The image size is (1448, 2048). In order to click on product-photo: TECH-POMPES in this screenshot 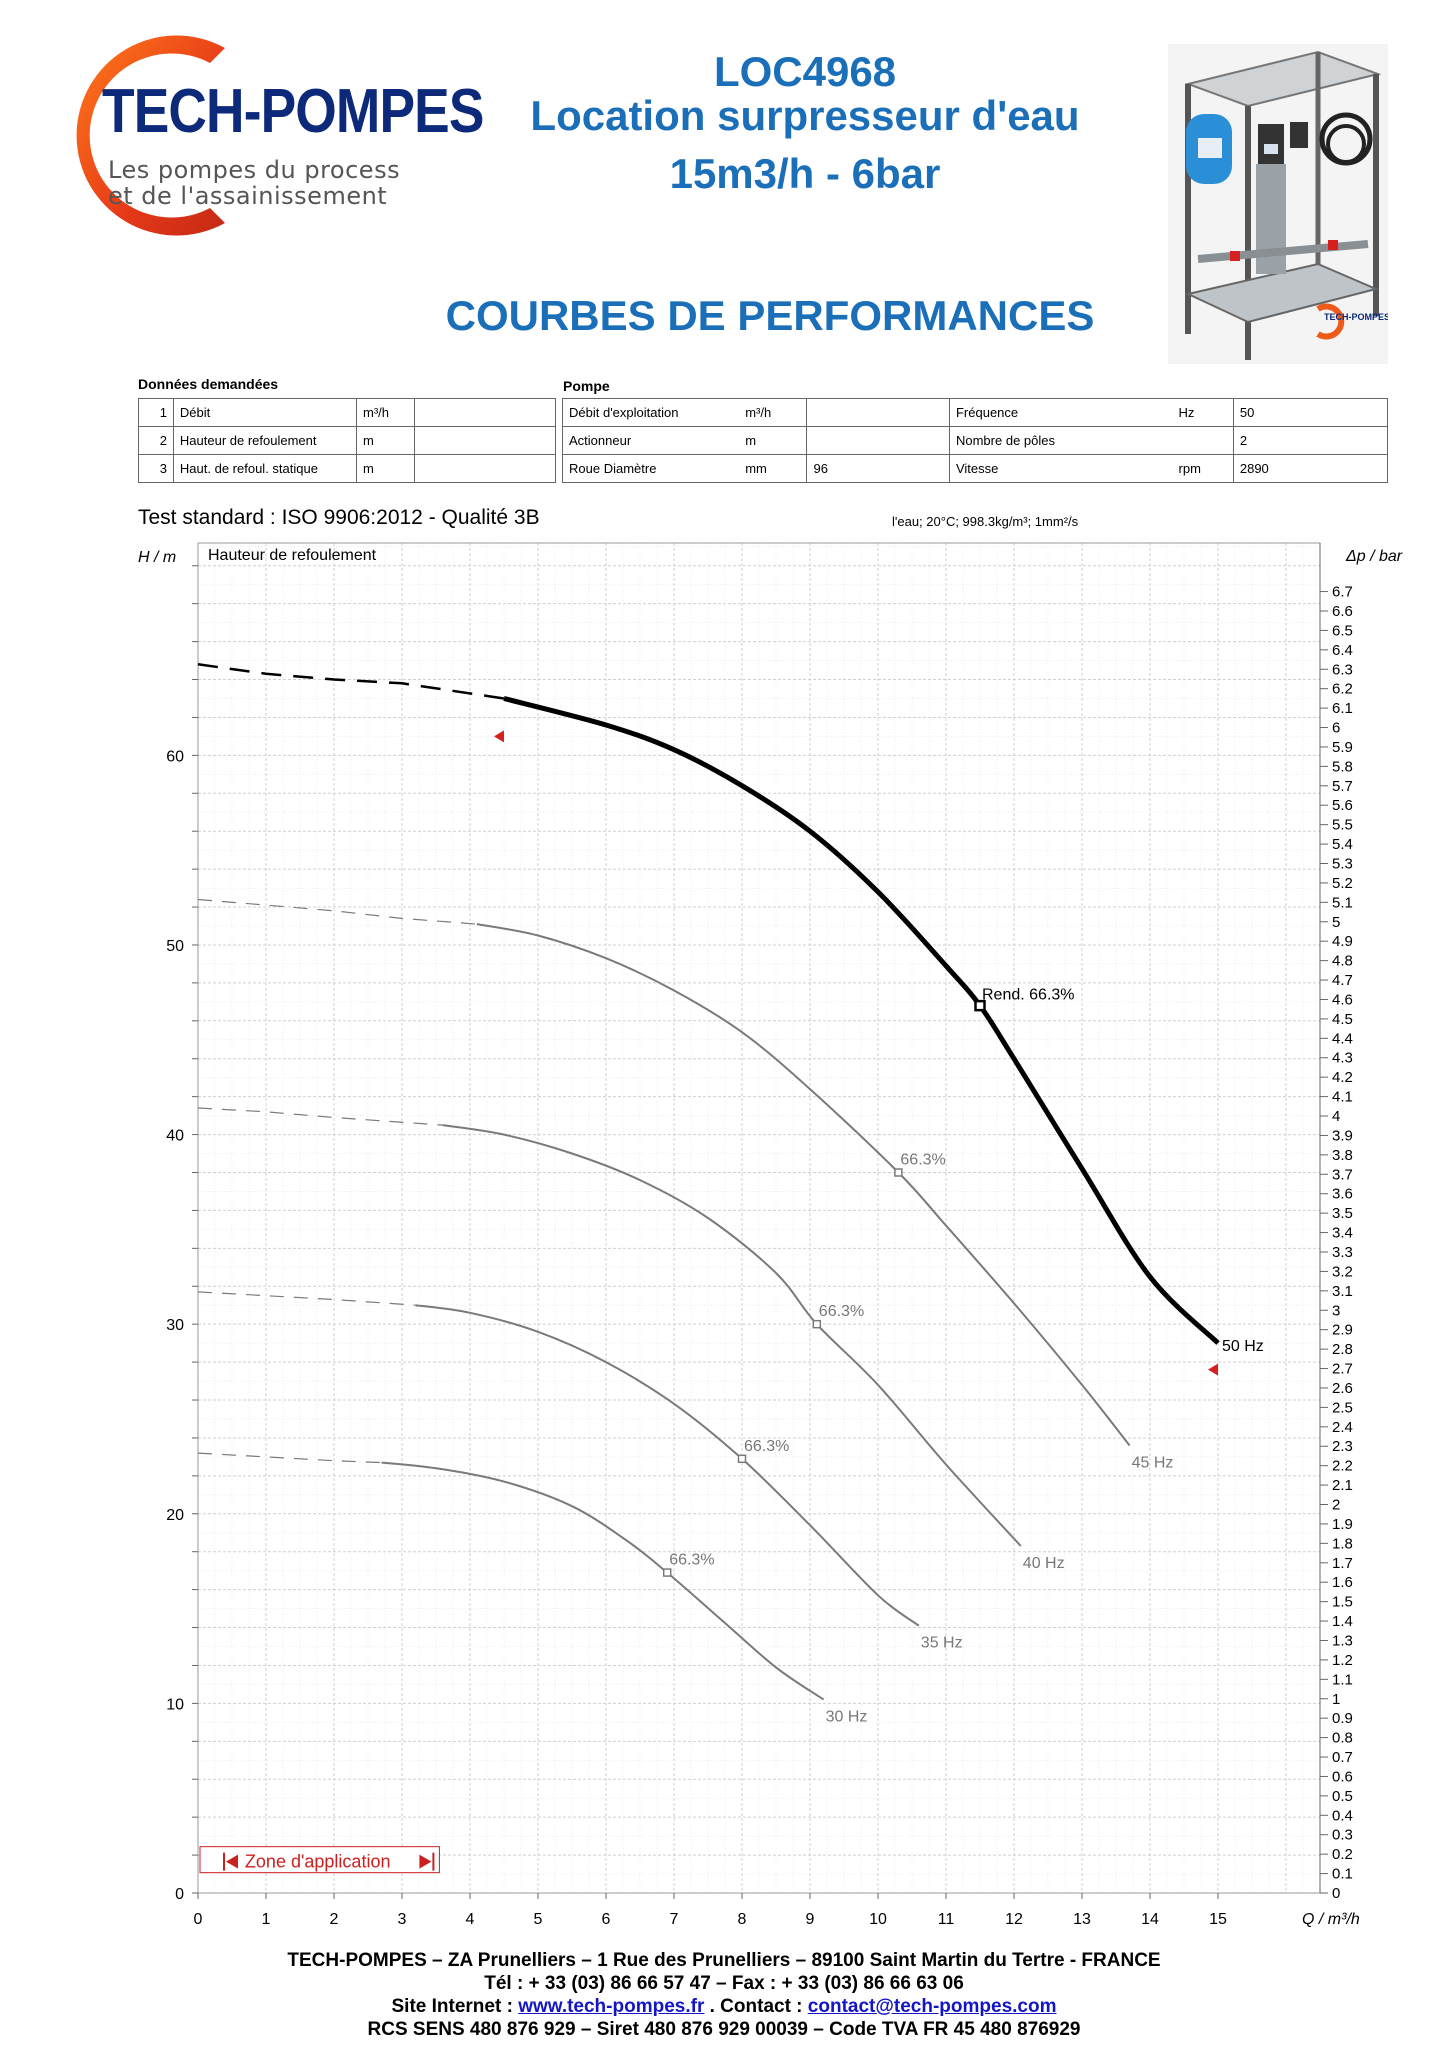, I will do `click(1279, 204)`.